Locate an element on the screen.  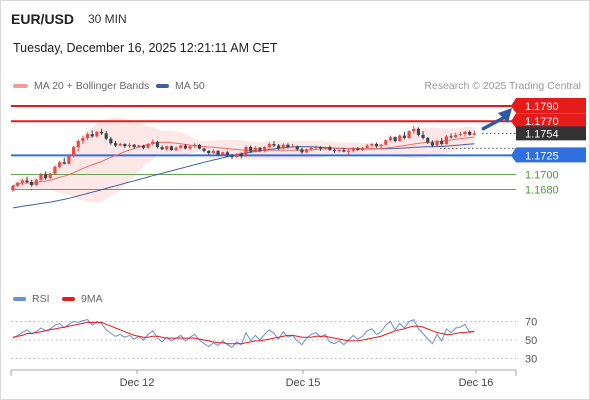
level-tag-pointer-1.1770 is located at coordinates (513, 121).